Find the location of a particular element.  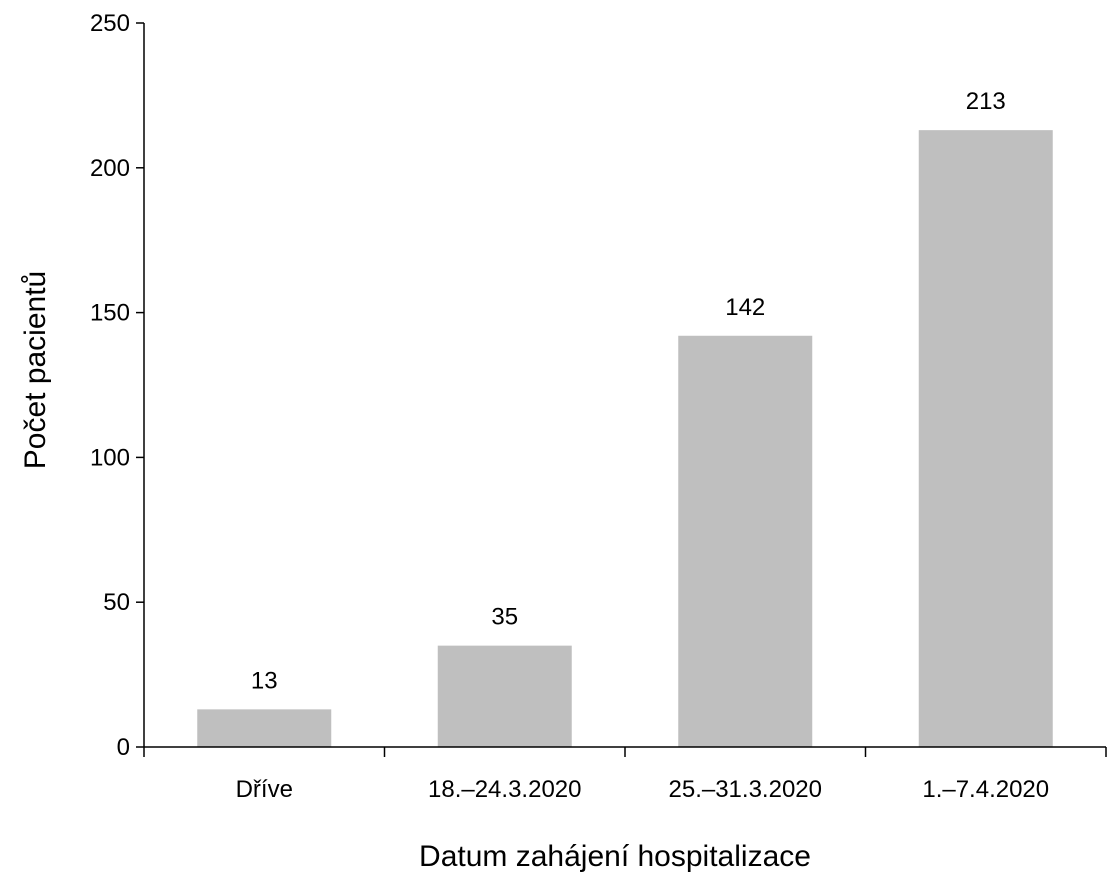

x-category-label: 25.–31.3.2020 is located at coordinates (745, 789).